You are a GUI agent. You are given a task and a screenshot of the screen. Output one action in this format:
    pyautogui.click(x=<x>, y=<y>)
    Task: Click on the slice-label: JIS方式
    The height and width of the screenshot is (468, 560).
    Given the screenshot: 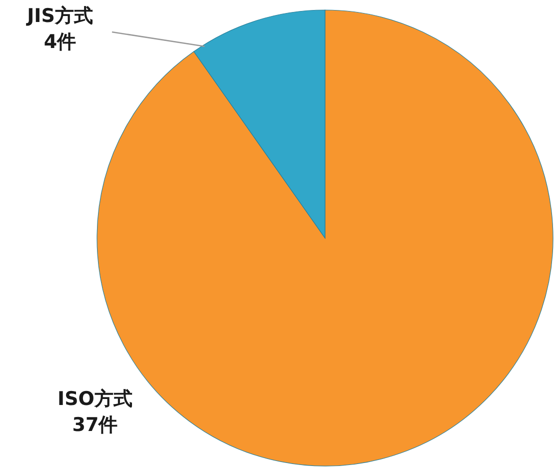 What is the action you would take?
    pyautogui.click(x=59, y=16)
    